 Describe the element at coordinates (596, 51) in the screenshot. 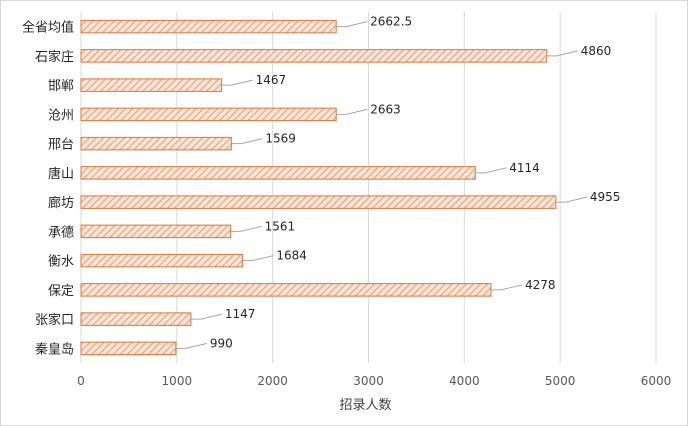

I see `data-label-1: 4860` at that location.